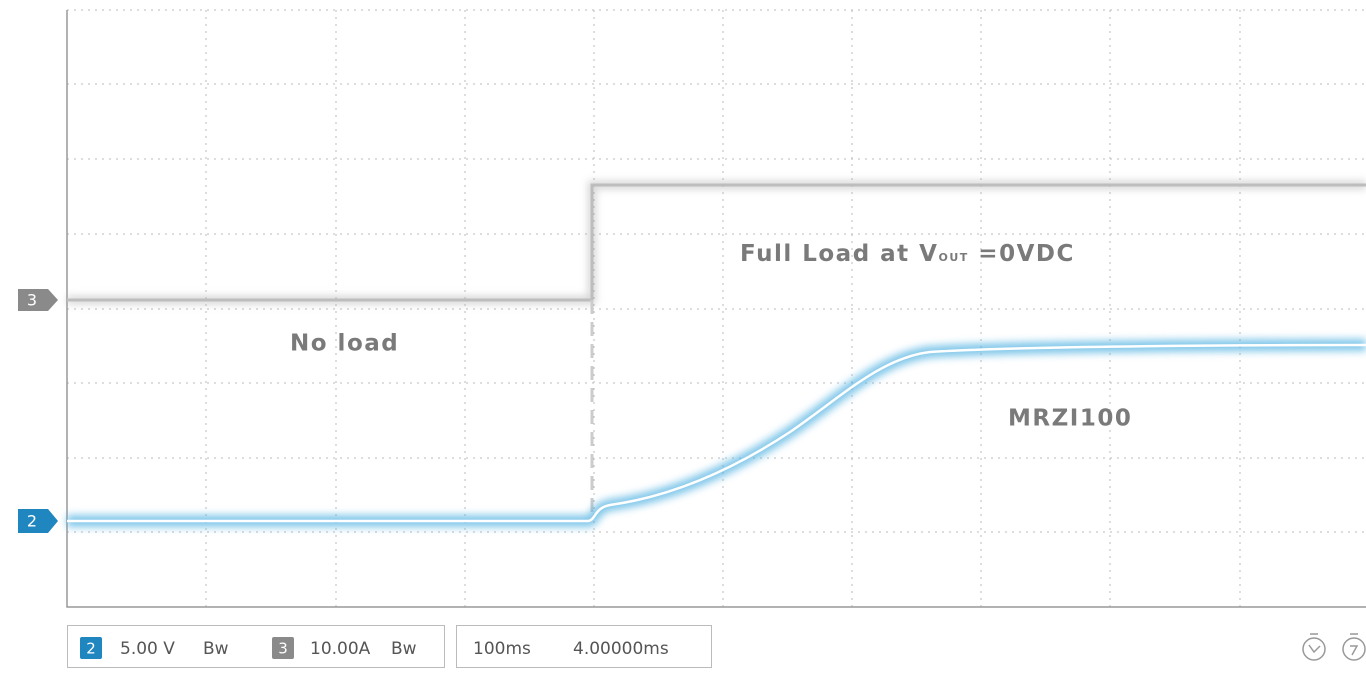 The width and height of the screenshot is (1366, 673). Describe the element at coordinates (1022, 254) in the screenshot. I see `annotation-text: =0VDC` at that location.